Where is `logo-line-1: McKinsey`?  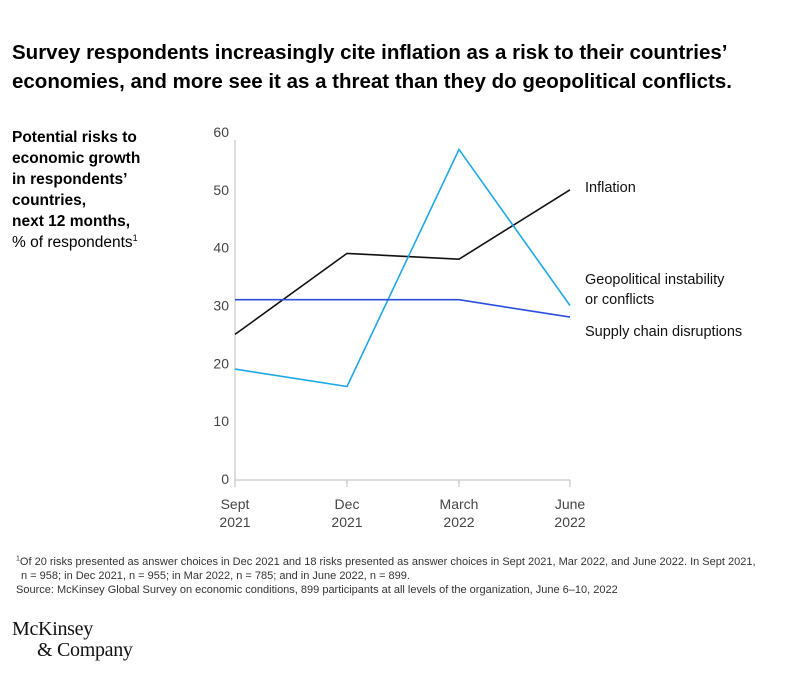
logo-line-1: McKinsey is located at coordinates (52, 629).